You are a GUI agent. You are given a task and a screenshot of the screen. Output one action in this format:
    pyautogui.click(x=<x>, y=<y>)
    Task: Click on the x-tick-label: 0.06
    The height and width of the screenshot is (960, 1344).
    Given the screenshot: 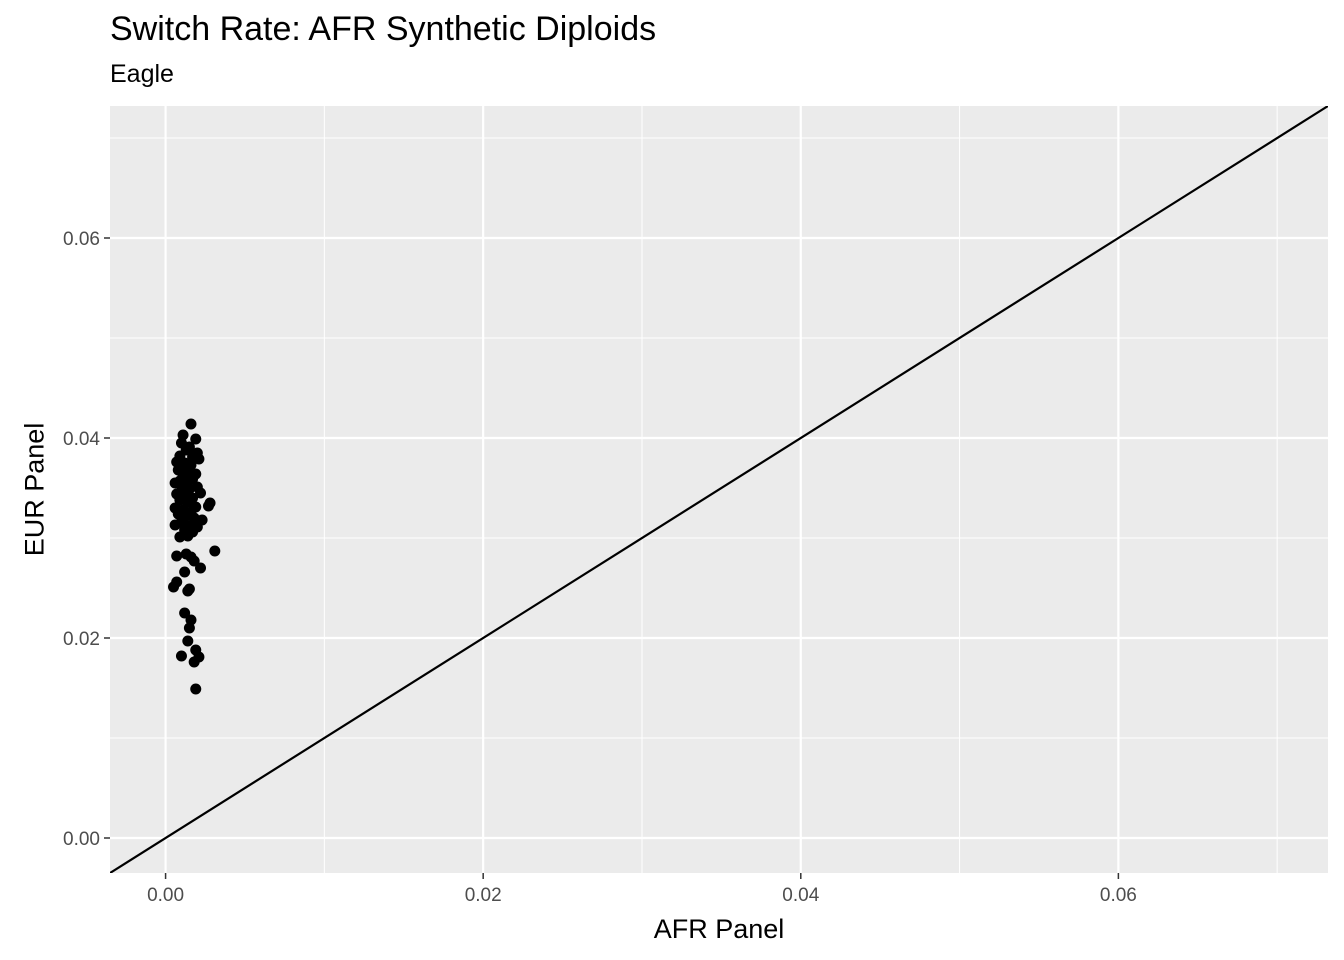 What is the action you would take?
    pyautogui.click(x=1118, y=895)
    